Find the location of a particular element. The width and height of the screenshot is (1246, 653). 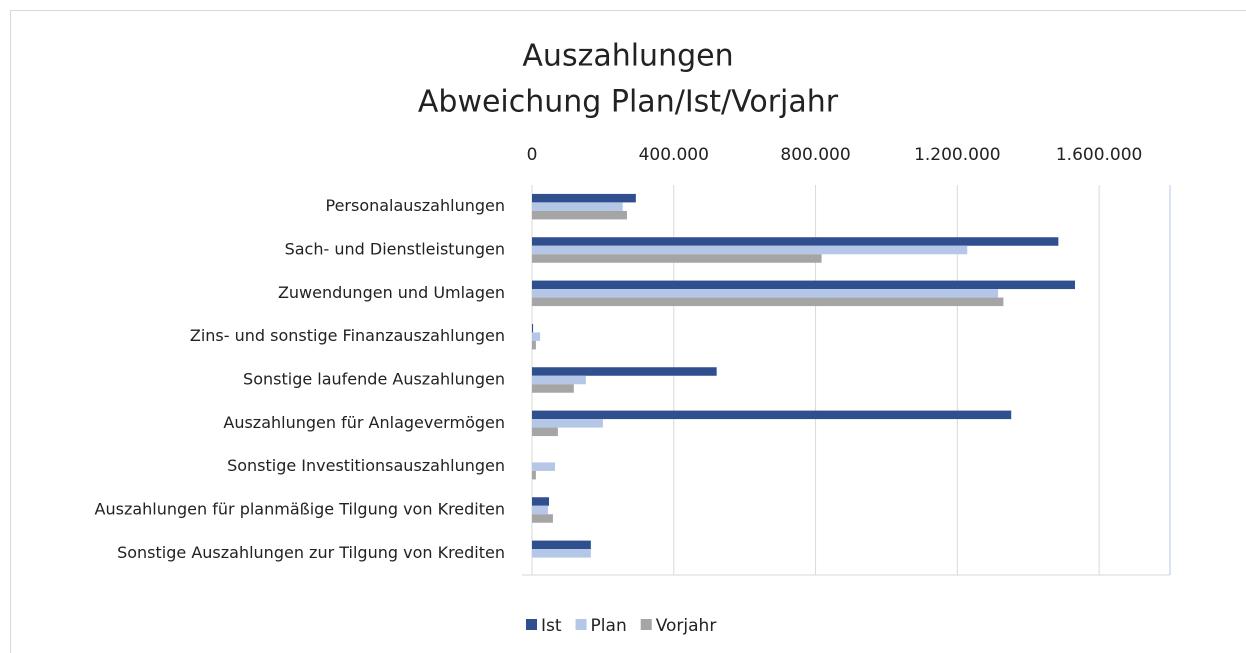

x-tick-label: 1.600.000 is located at coordinates (1099, 155).